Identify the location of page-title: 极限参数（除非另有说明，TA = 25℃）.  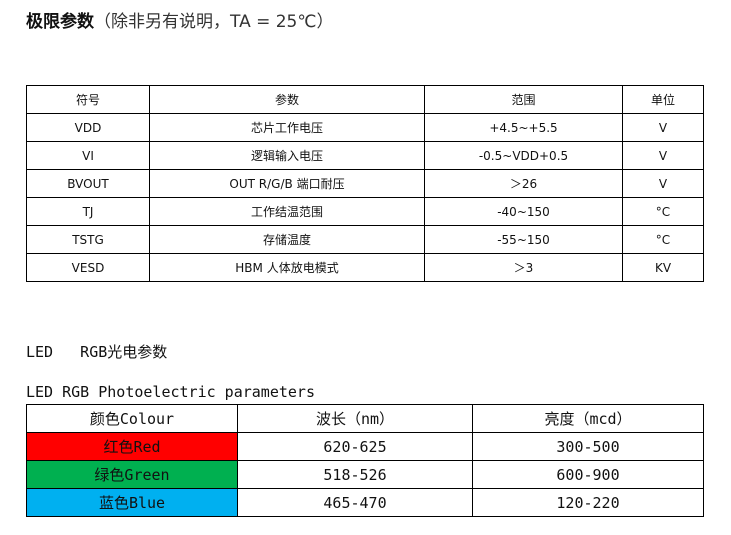
(179, 19).